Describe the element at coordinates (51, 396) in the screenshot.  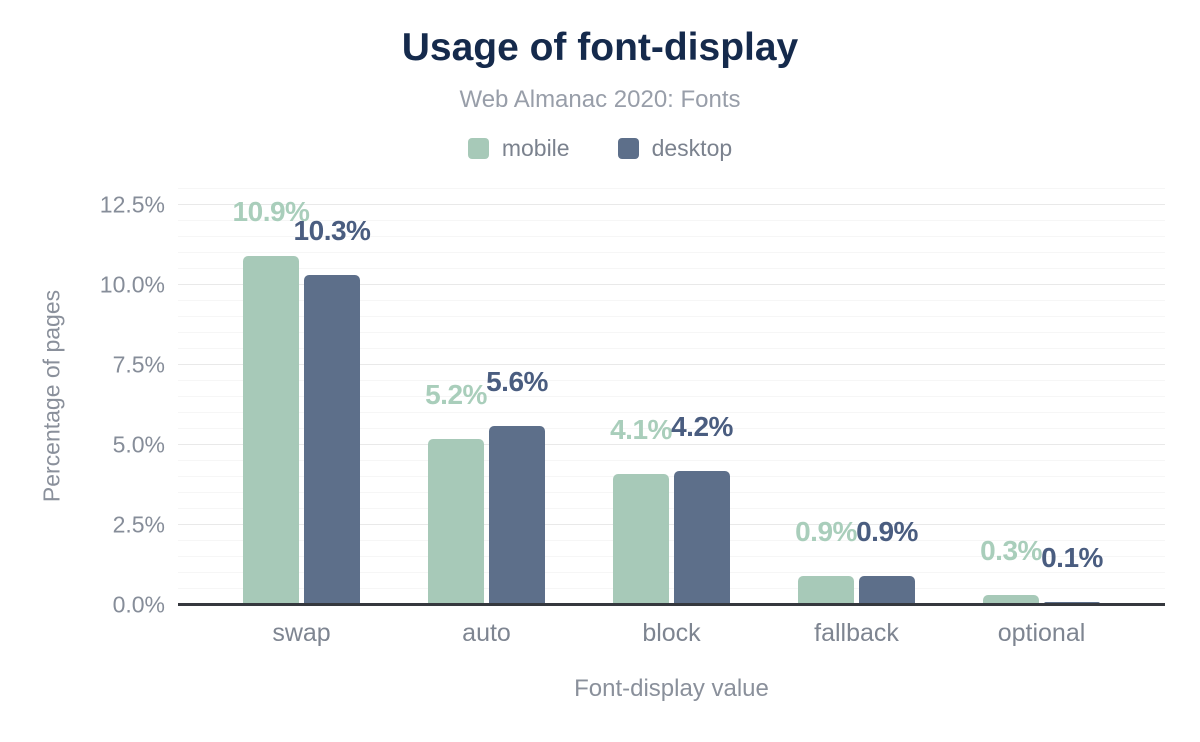
I see `y-axis-title: Percentage of pages` at that location.